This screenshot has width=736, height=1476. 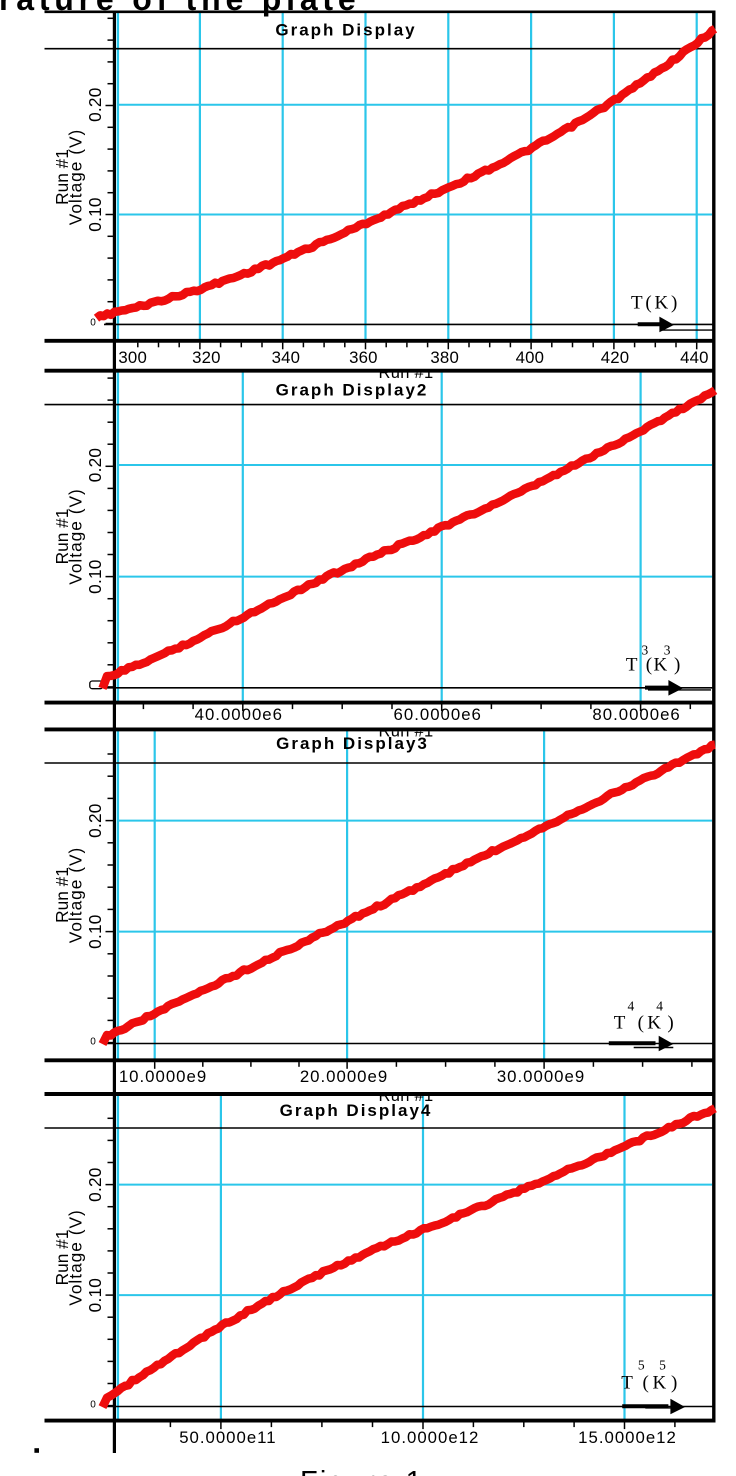 I want to click on svg-text: 300, so click(x=132, y=357).